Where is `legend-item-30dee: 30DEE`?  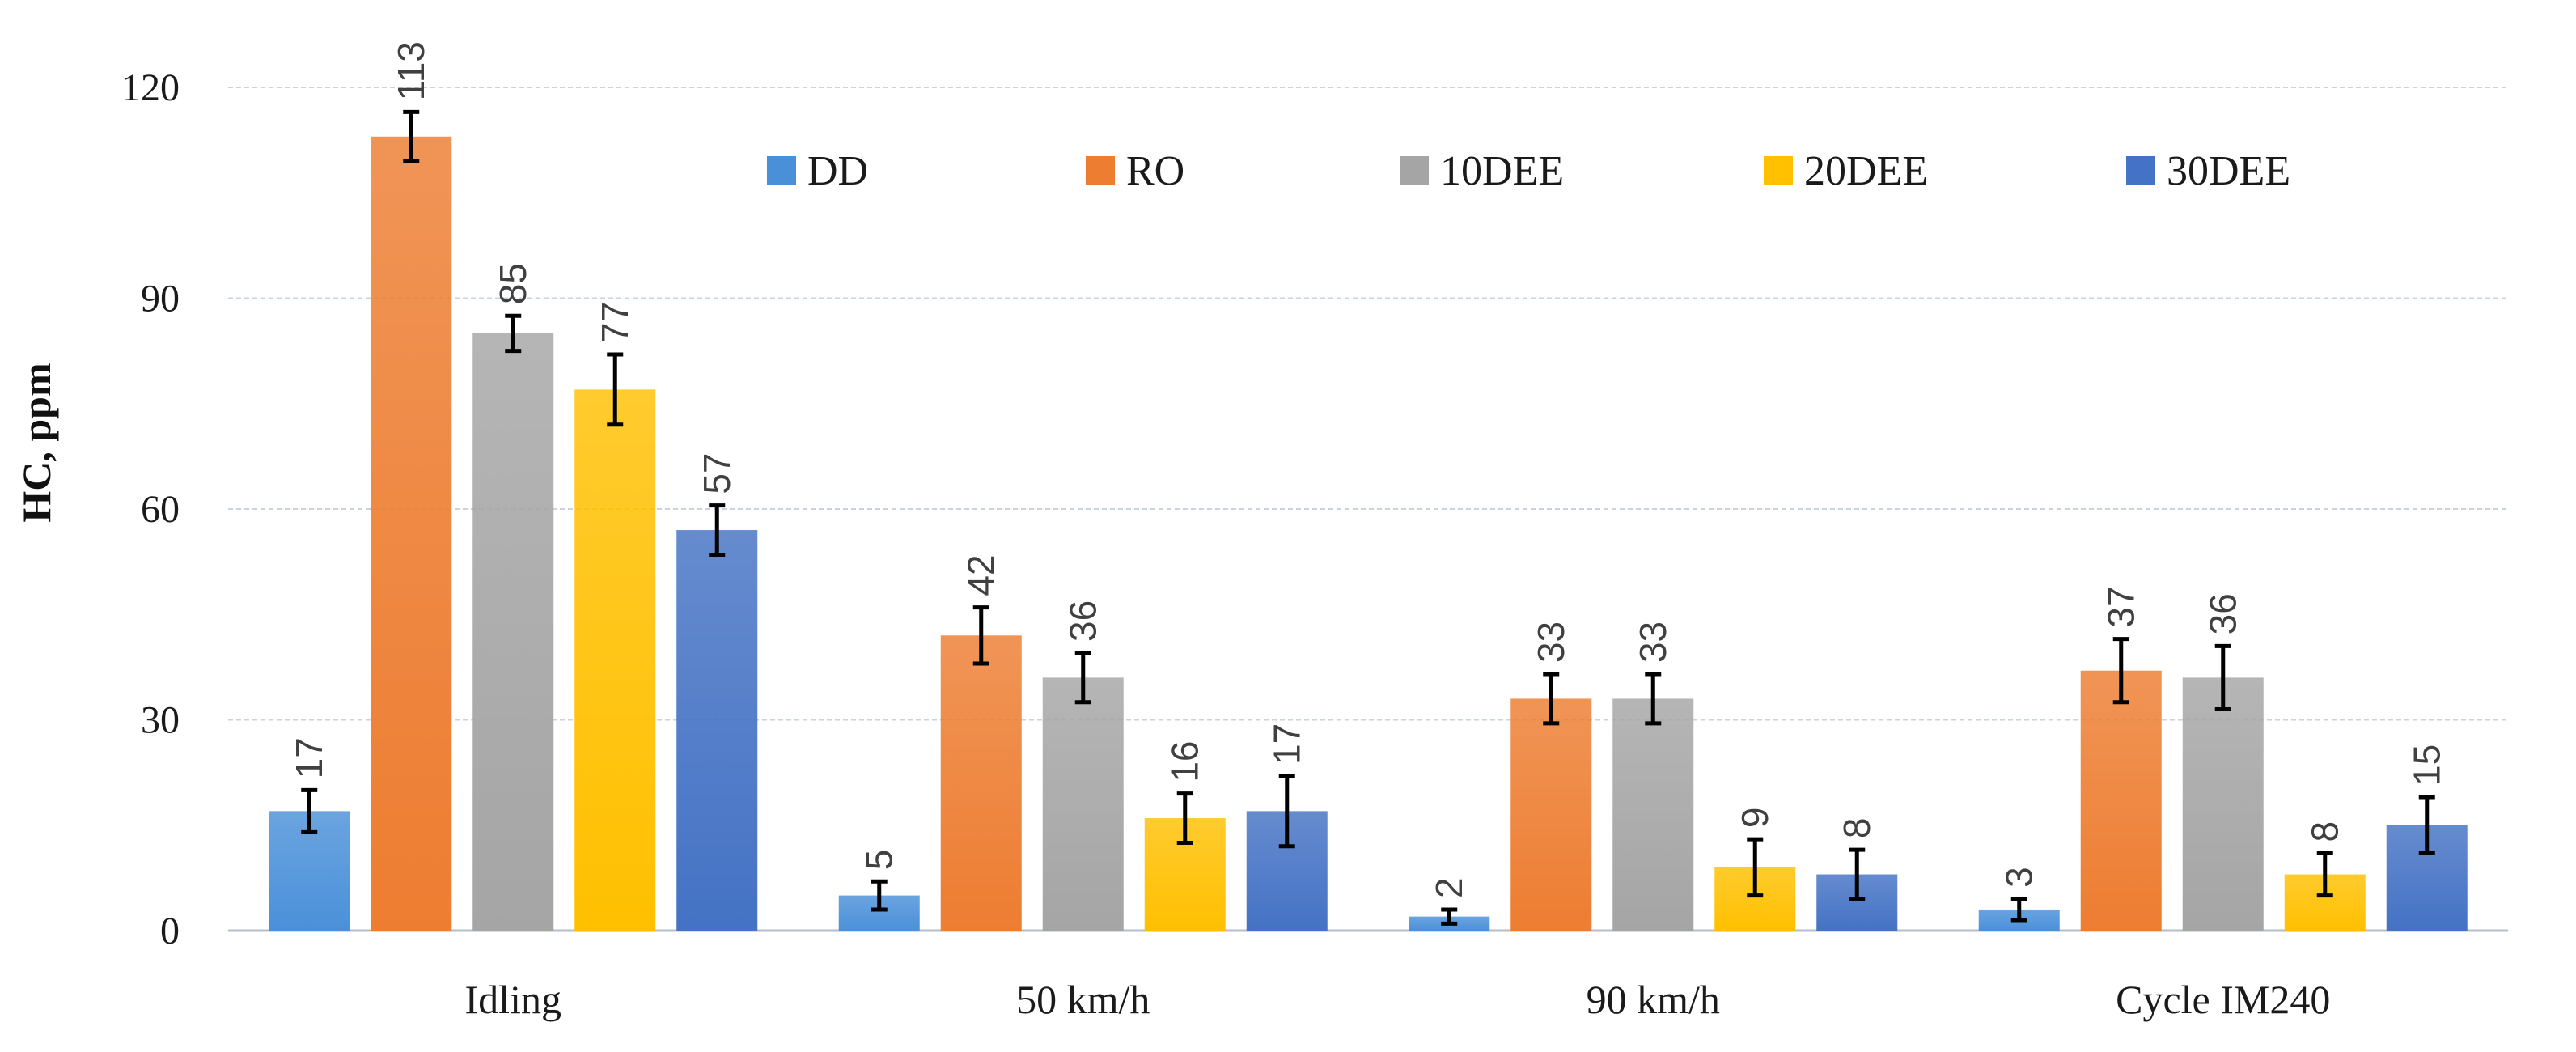 legend-item-30dee: 30DEE is located at coordinates (2208, 171).